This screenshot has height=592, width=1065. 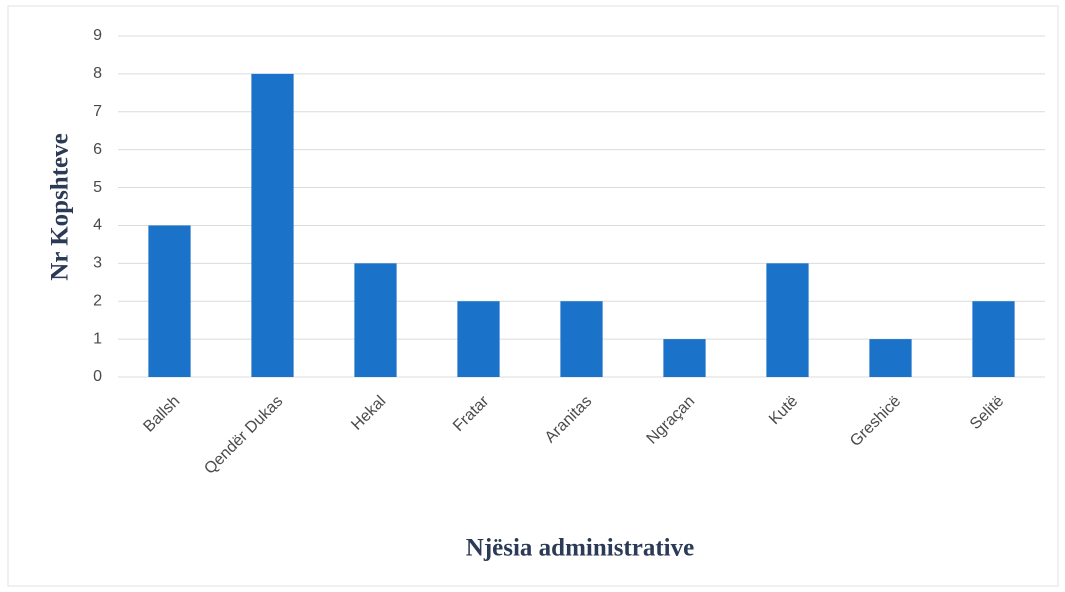 I want to click on y-tick-label: 3, so click(x=97, y=263).